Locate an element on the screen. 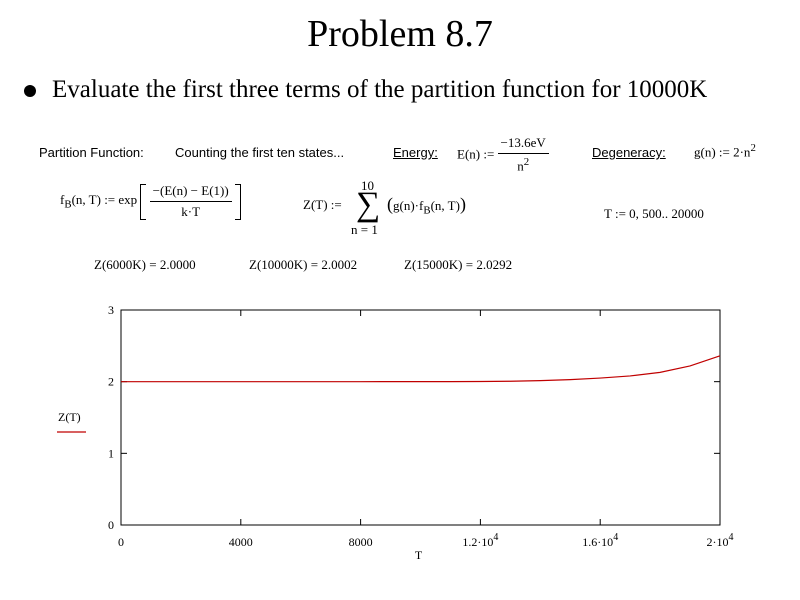 This screenshot has height=600, width=800. x-tick-label-mantissa: 4000 is located at coordinates (241, 542).